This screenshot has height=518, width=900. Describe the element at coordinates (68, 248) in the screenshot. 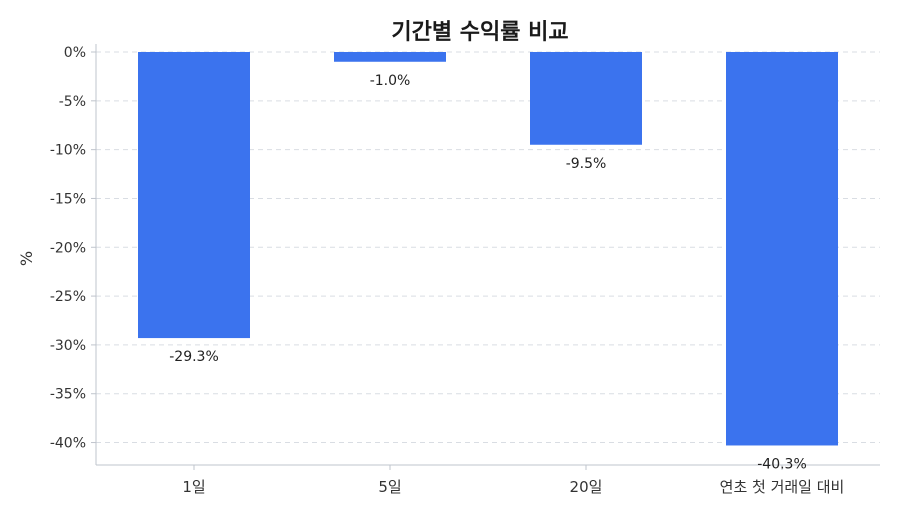

I see `y-tick-label: -20%` at that location.